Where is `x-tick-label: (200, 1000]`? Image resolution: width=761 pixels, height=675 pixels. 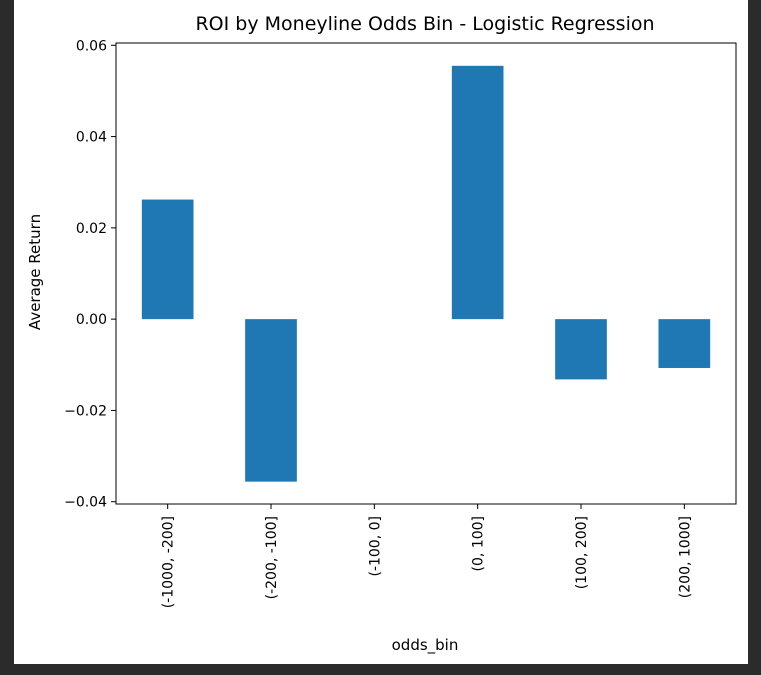
x-tick-label: (200, 1000] is located at coordinates (685, 557).